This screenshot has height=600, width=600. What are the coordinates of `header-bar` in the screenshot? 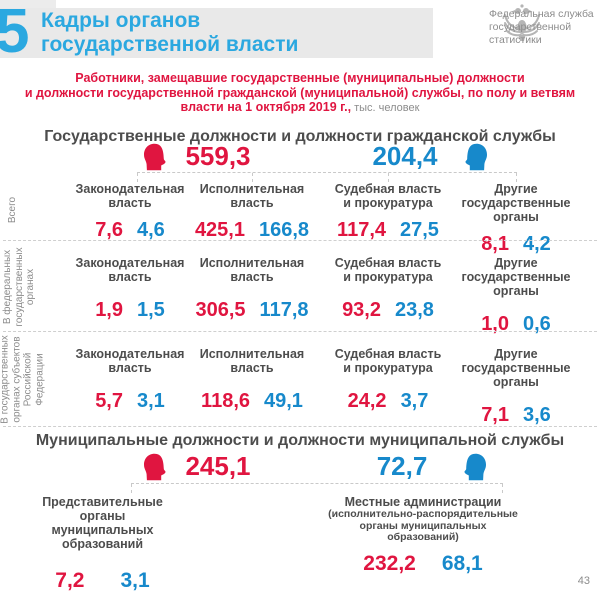 It's located at (216, 33).